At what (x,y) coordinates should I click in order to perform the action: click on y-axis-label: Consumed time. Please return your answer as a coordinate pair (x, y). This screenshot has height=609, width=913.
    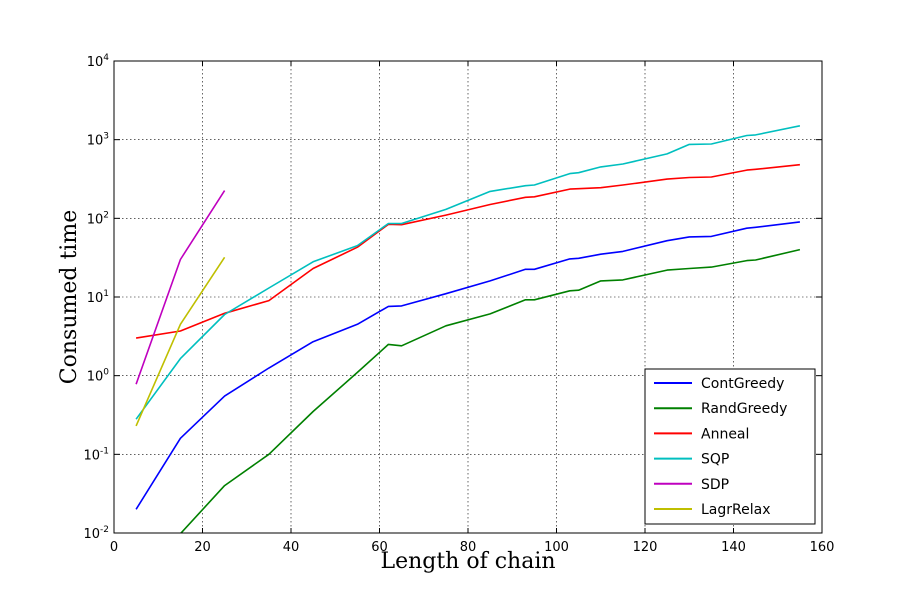
    Looking at the image, I should click on (69, 297).